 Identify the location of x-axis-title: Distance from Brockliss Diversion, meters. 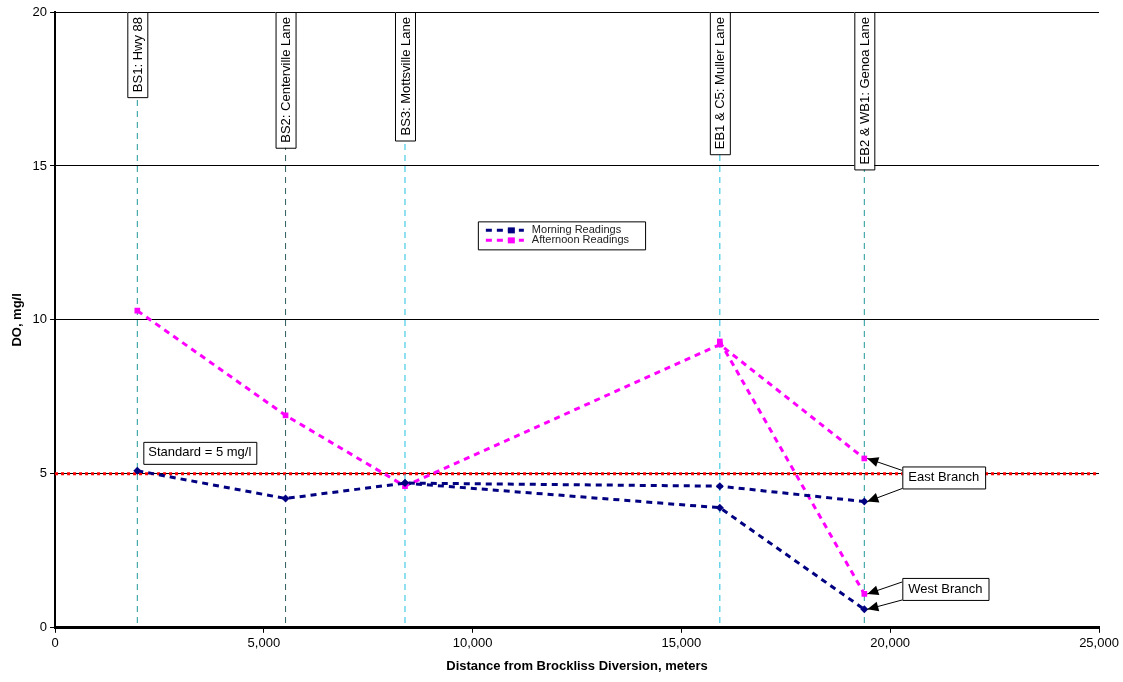
(577, 665).